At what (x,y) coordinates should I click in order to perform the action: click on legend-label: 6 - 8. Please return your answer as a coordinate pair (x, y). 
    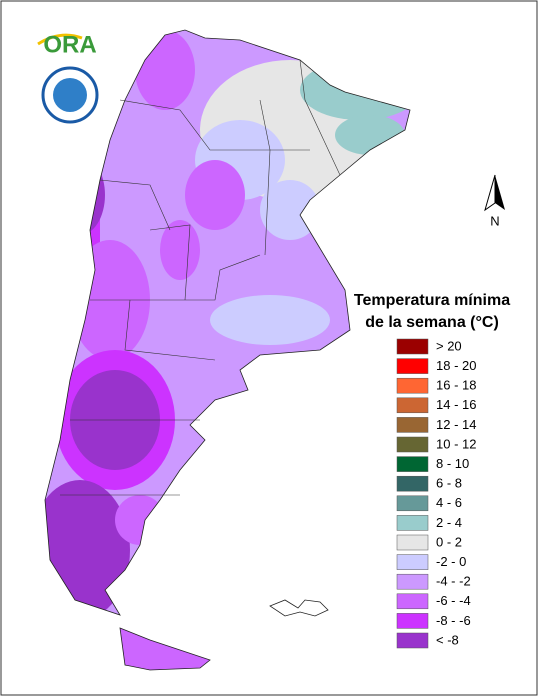
    Looking at the image, I should click on (449, 483).